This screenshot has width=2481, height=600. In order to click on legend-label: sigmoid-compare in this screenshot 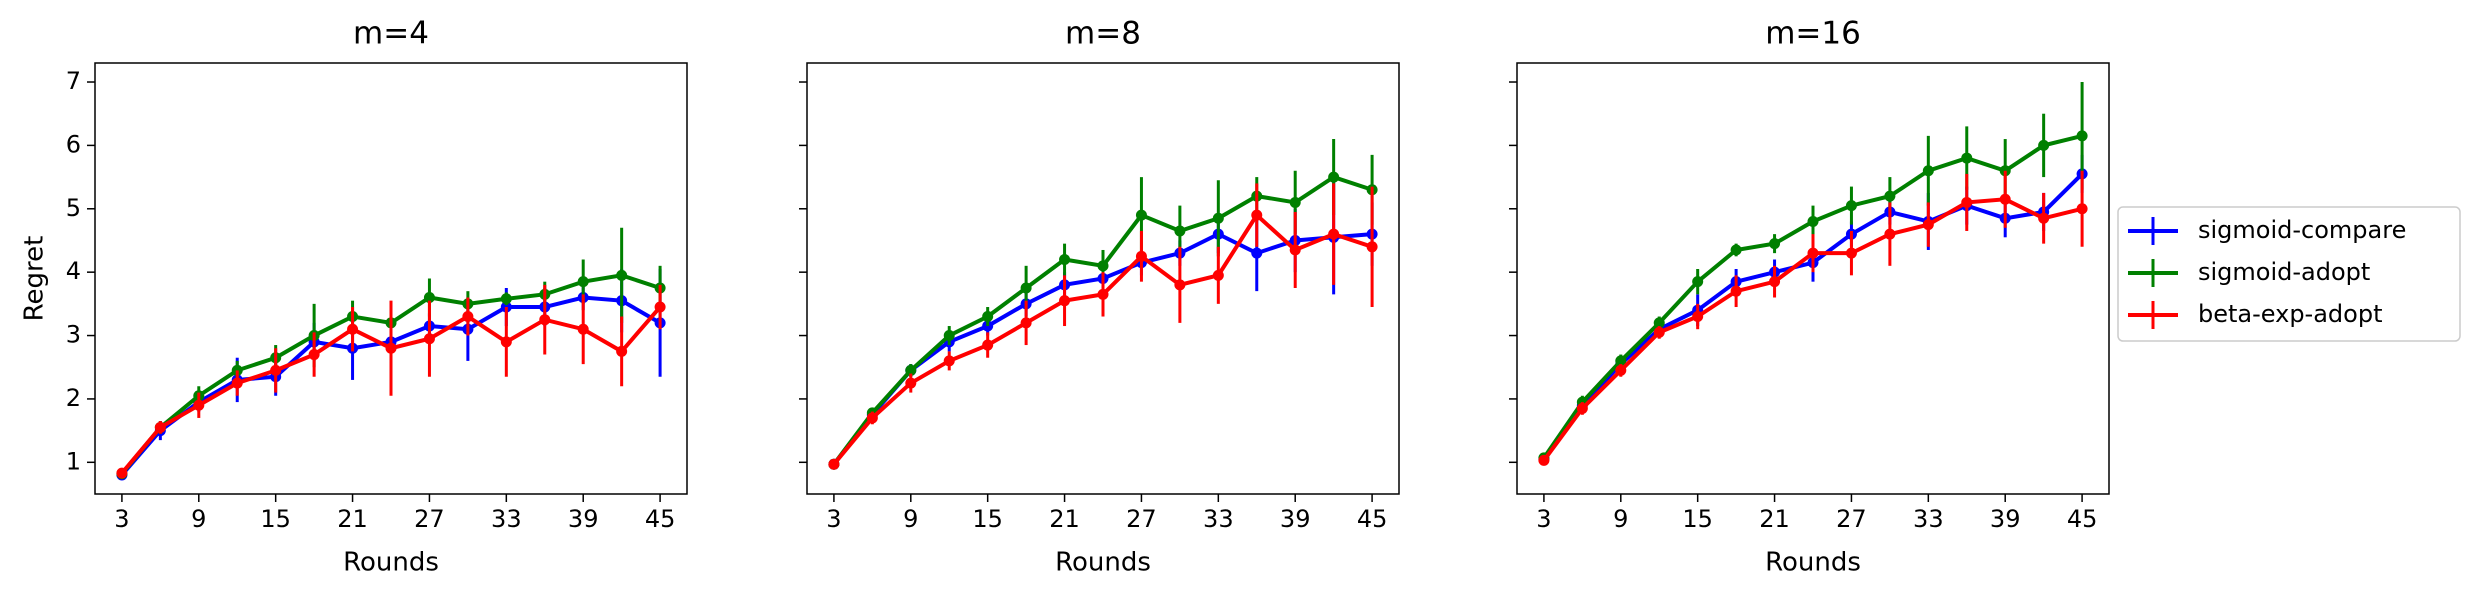, I will do `click(2302, 230)`.